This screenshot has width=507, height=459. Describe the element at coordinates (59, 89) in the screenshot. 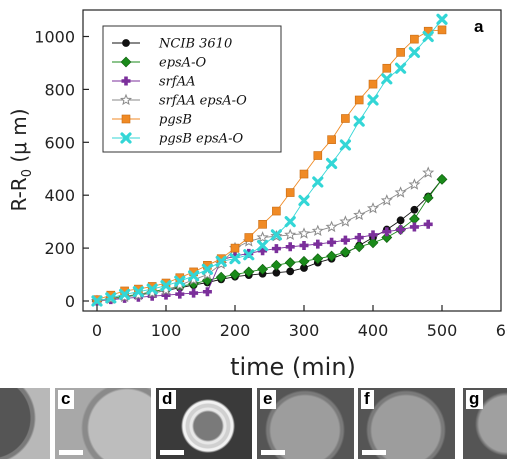

I see `y-tick-label: 800` at that location.